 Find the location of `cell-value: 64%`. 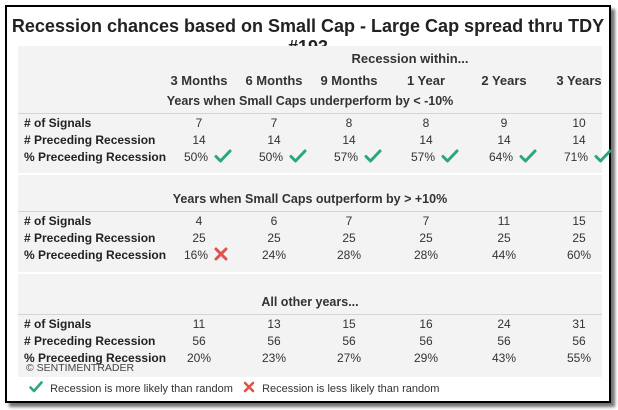

cell-value: 64% is located at coordinates (500, 157).